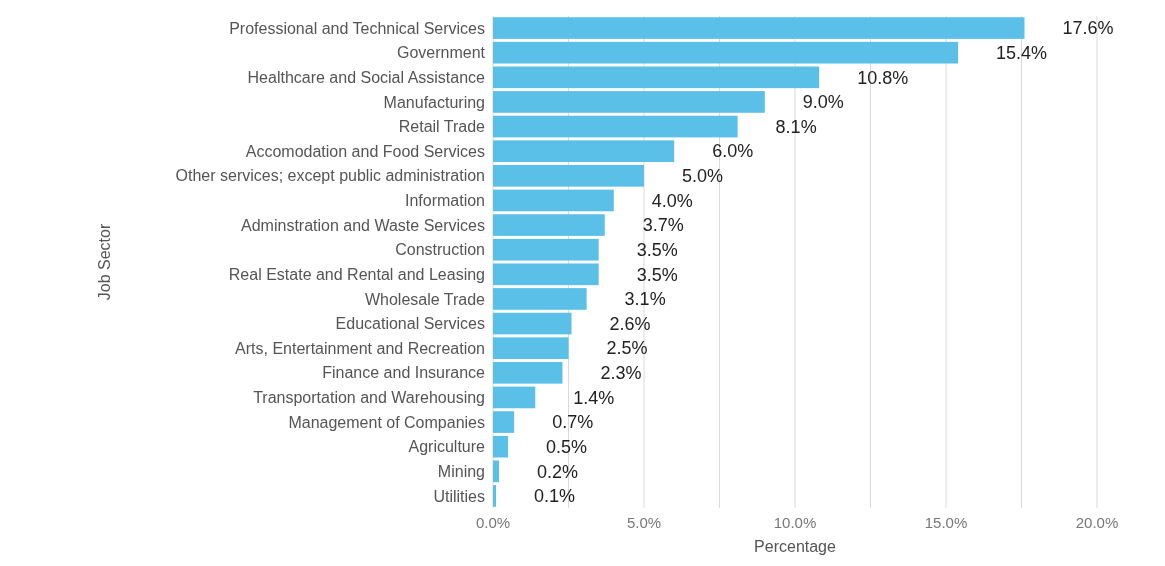  I want to click on y-tick-label: Retail Trade, so click(442, 127).